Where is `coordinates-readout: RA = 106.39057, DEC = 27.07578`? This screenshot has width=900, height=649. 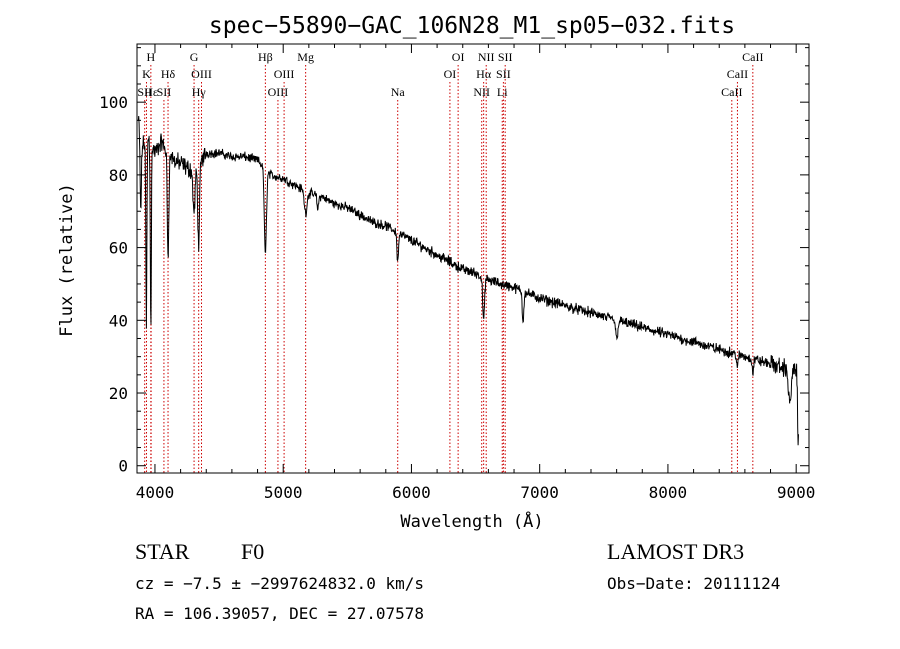
coordinates-readout: RA = 106.39057, DEC = 27.07578 is located at coordinates (279, 613).